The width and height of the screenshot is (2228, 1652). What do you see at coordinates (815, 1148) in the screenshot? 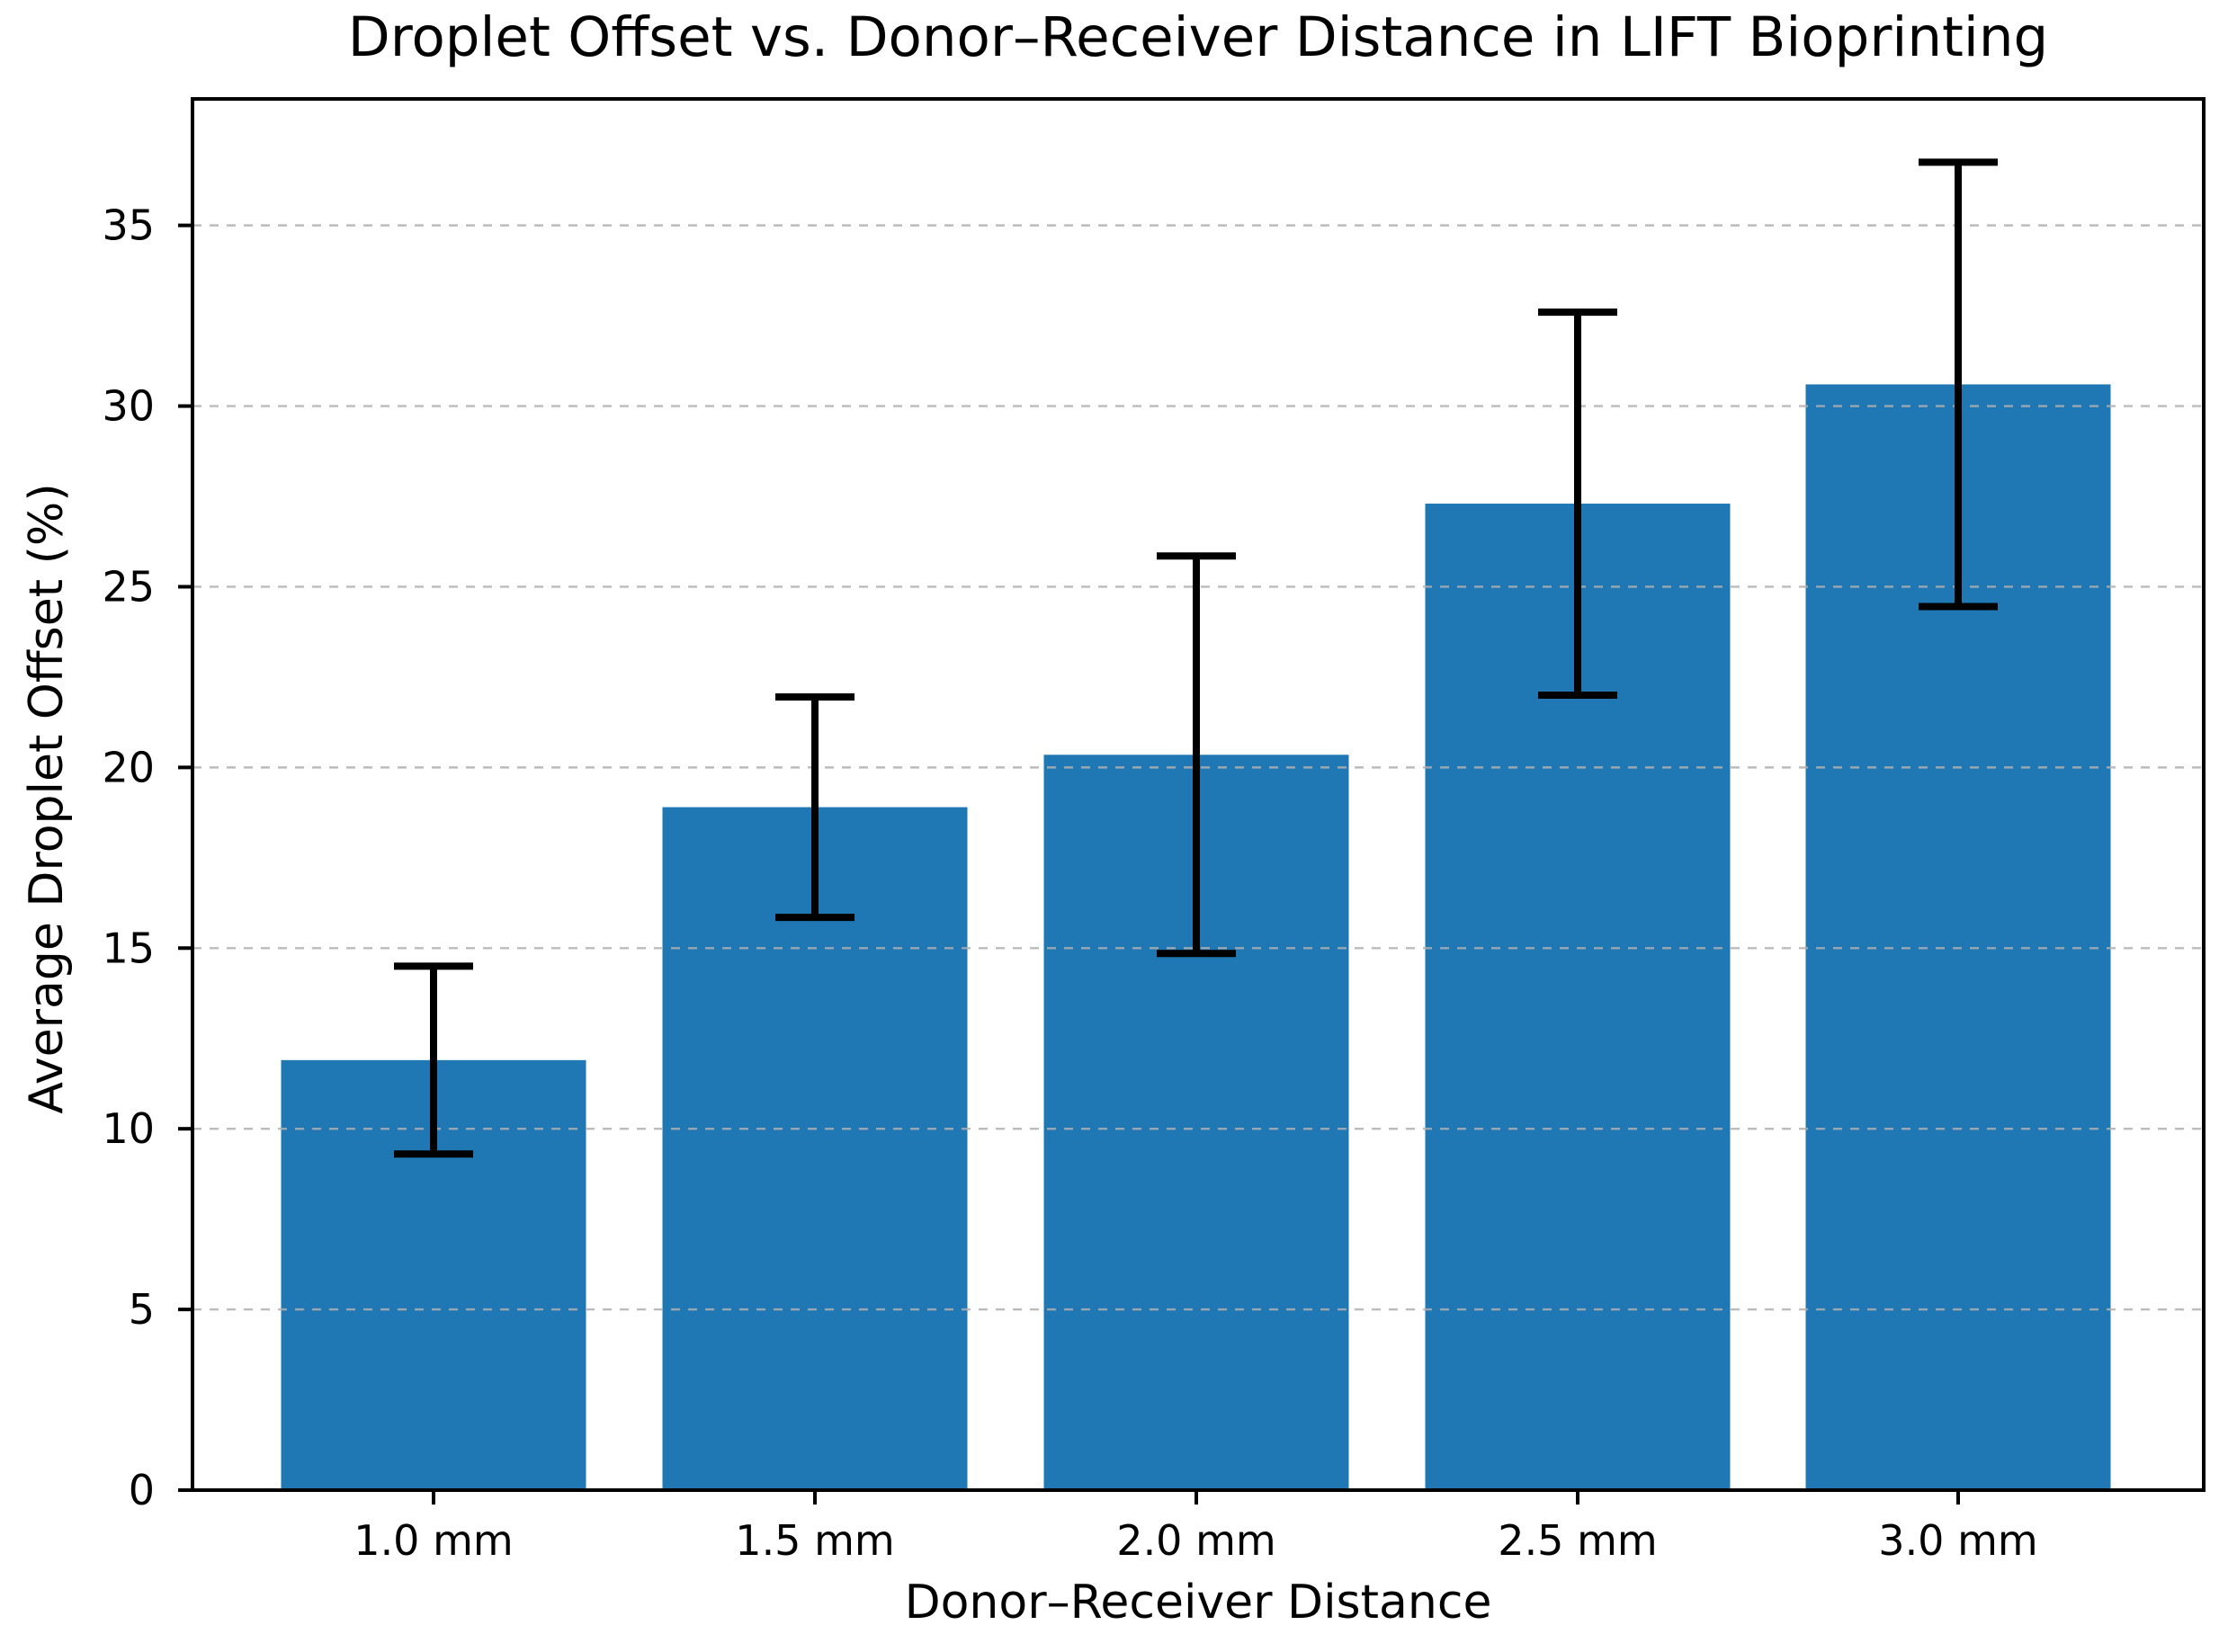
I see `bar-1.5-mm` at bounding box center [815, 1148].